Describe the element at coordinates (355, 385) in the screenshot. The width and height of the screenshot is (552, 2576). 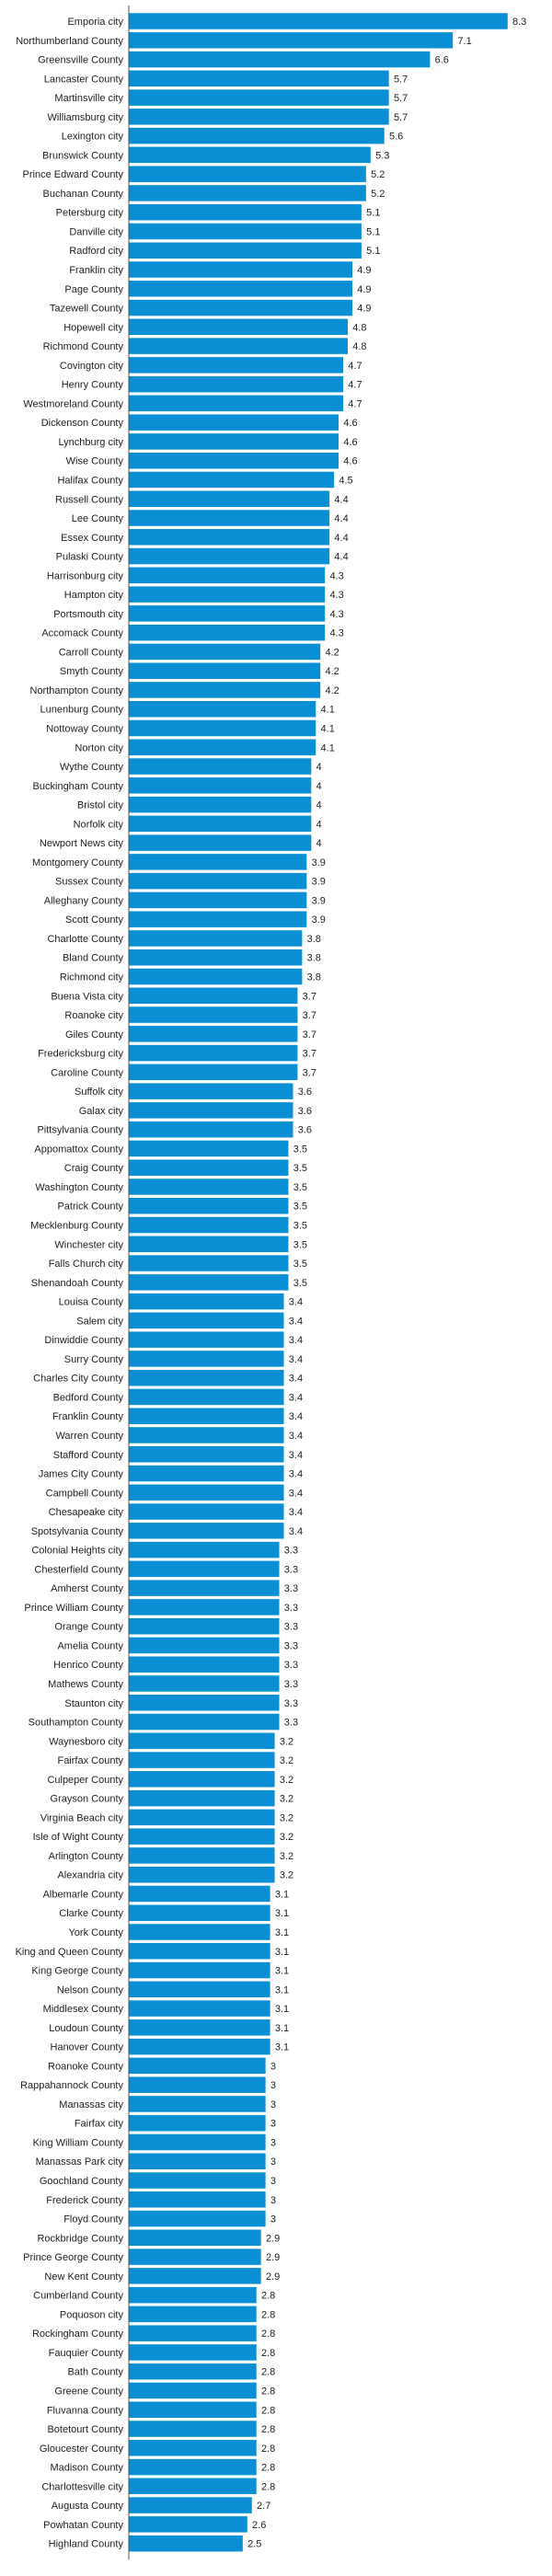
I see `value-label: 4.7` at that location.